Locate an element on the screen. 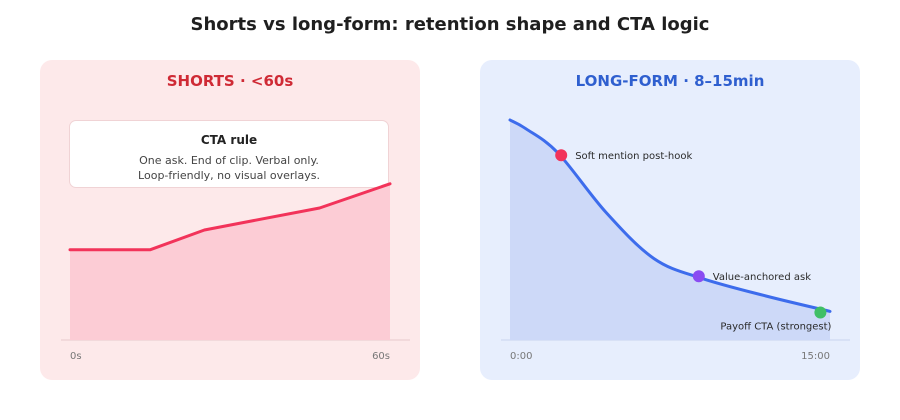 This screenshot has height=420, width=900. cta-marker-label-1: Soft mention post-hook is located at coordinates (633, 156).